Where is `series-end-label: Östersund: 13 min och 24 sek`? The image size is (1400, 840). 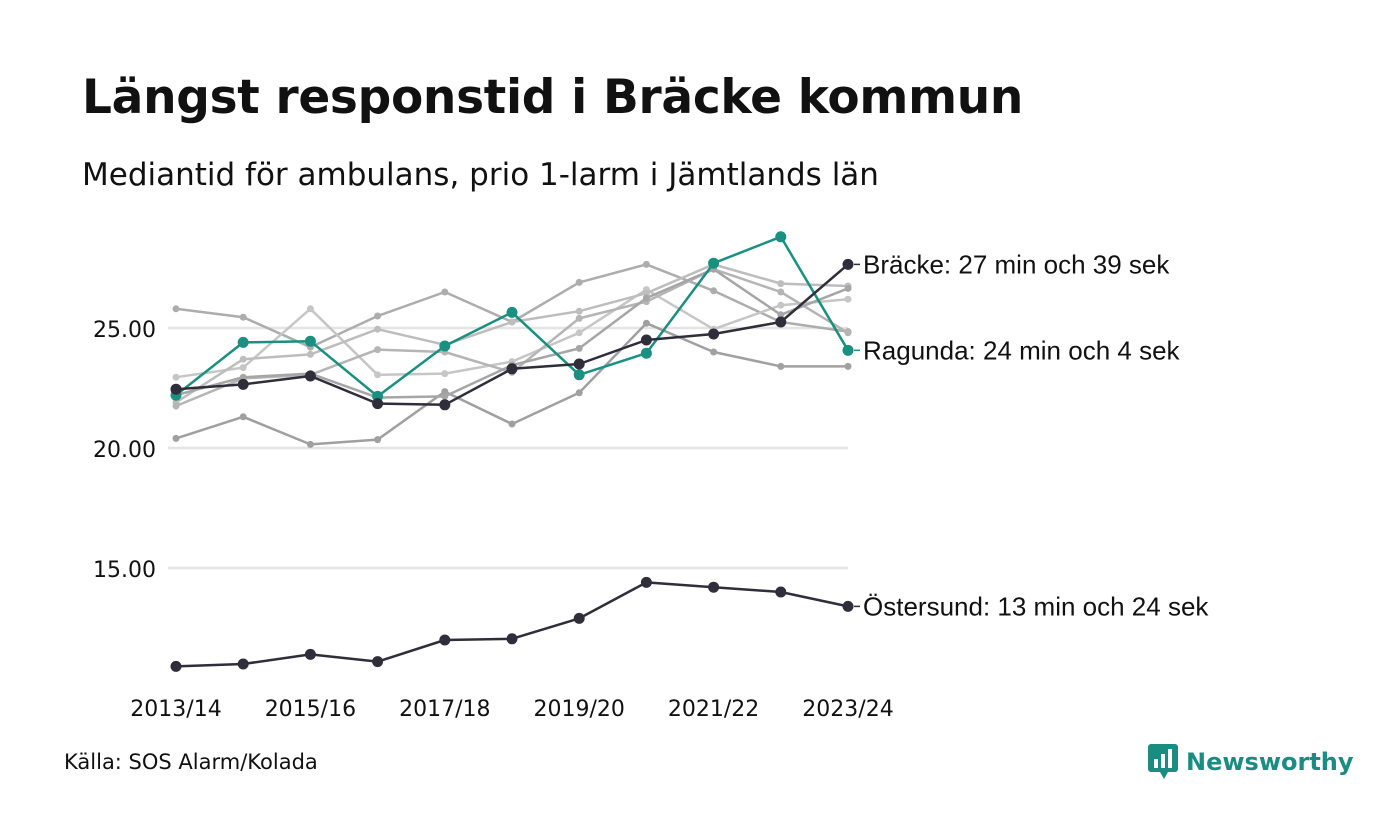
series-end-label: Östersund: 13 min och 24 sek is located at coordinates (1036, 606).